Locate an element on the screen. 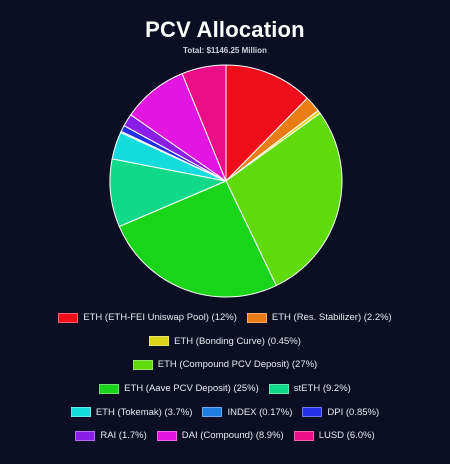 This screenshot has height=464, width=450. legend-row: ETH (Compound PCV Deposit) (27%) is located at coordinates (225, 365).